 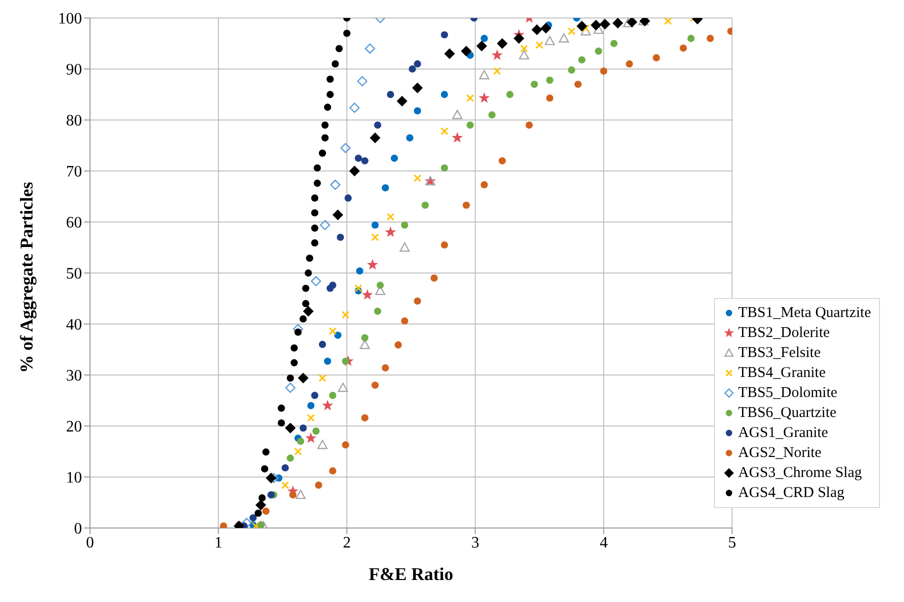 What do you see at coordinates (74, 274) in the screenshot?
I see `y-tick-label: 50` at bounding box center [74, 274].